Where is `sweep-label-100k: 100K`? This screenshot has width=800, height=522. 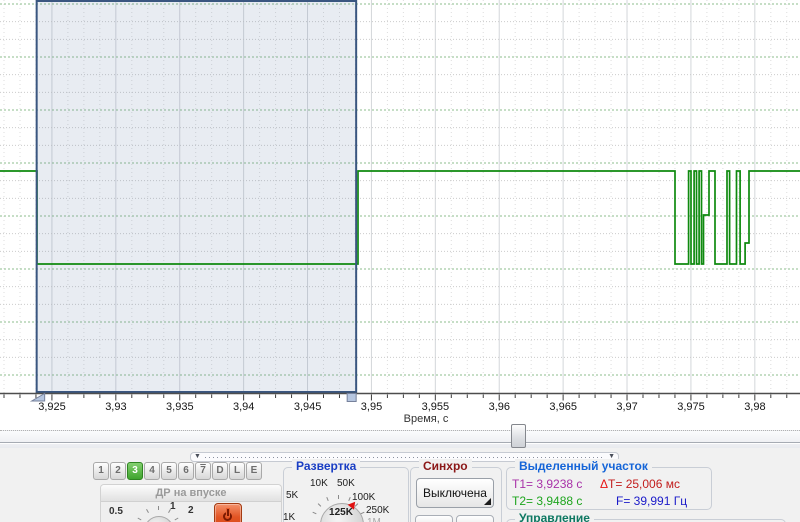
sweep-label-100k: 100K is located at coordinates (364, 497).